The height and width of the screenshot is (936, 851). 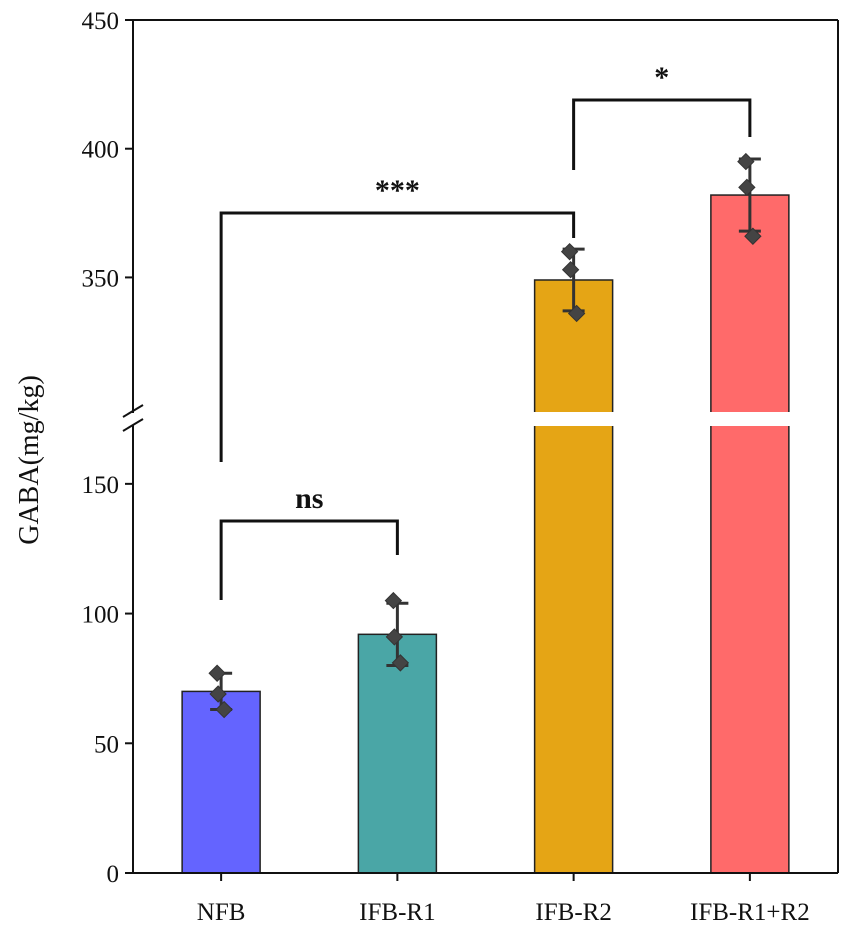 I want to click on y-tick-label: 400, so click(x=101, y=150).